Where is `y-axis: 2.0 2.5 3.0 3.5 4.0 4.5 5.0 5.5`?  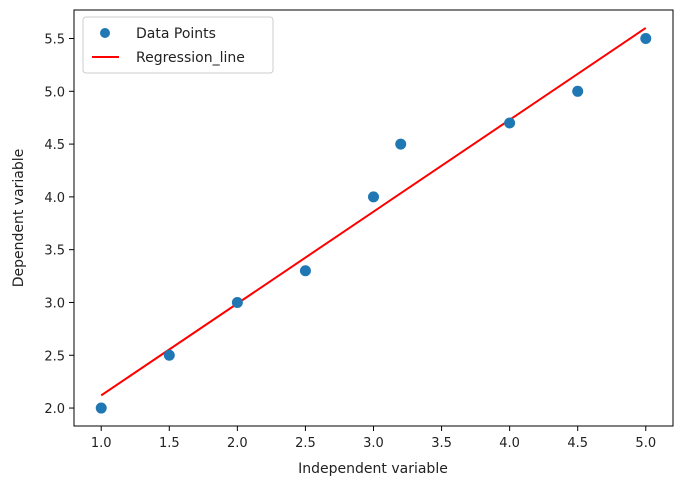 y-axis: 2.0 2.5 3.0 3.5 4.0 4.5 5.0 5.5 is located at coordinates (59, 225).